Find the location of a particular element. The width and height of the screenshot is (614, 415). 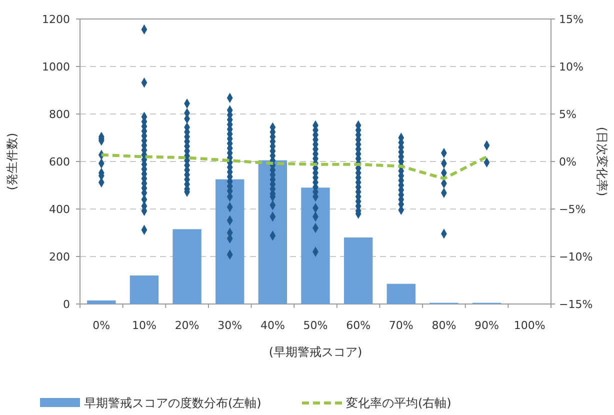

legend-label: 早期警戒スコアの度数分布(左軸) is located at coordinates (173, 403).